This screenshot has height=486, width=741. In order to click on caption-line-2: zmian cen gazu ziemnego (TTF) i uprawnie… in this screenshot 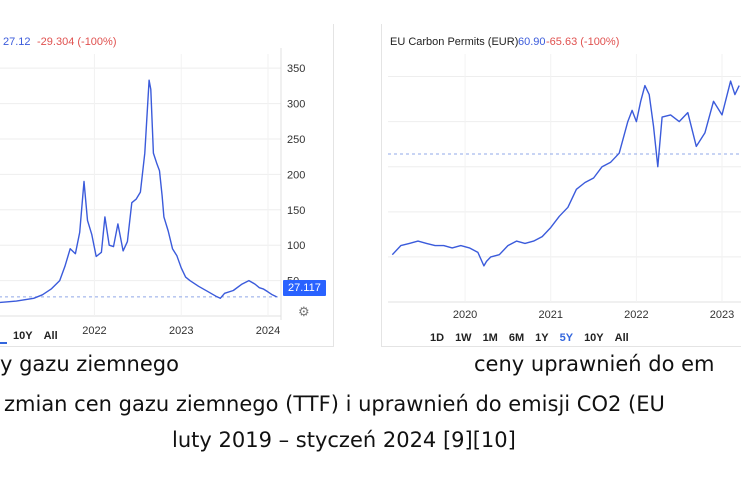, I will do `click(334, 404)`.